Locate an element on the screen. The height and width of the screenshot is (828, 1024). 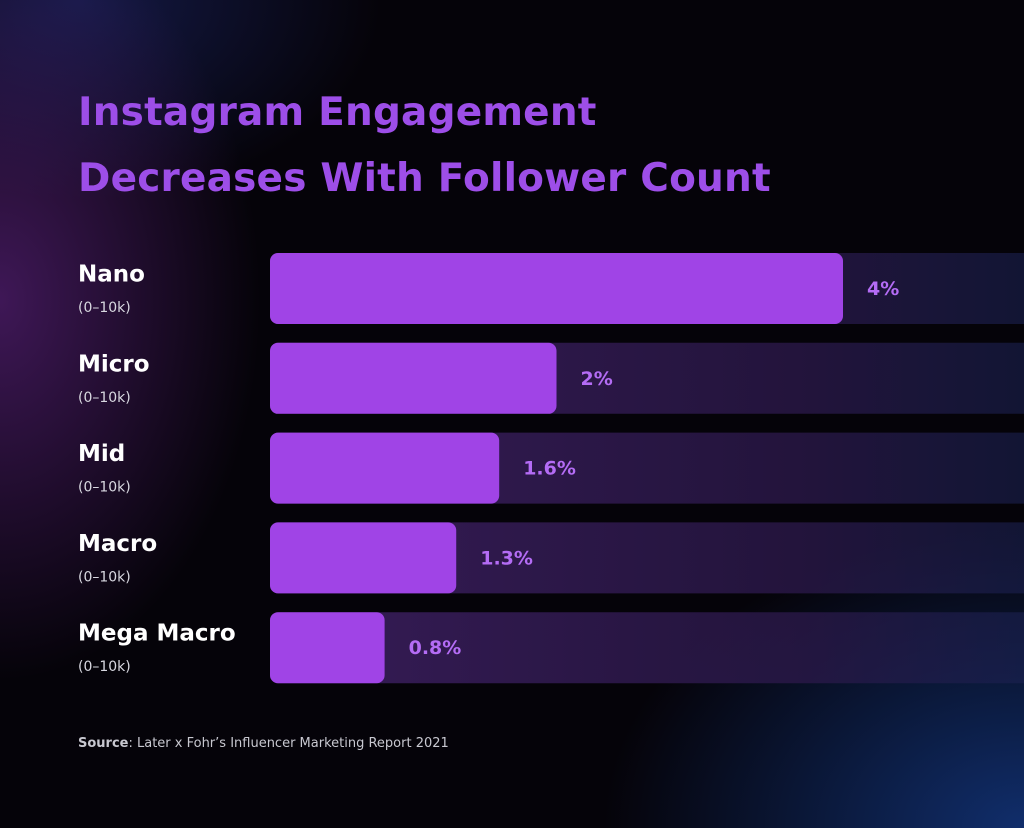
source-label: Source is located at coordinates (103, 743).